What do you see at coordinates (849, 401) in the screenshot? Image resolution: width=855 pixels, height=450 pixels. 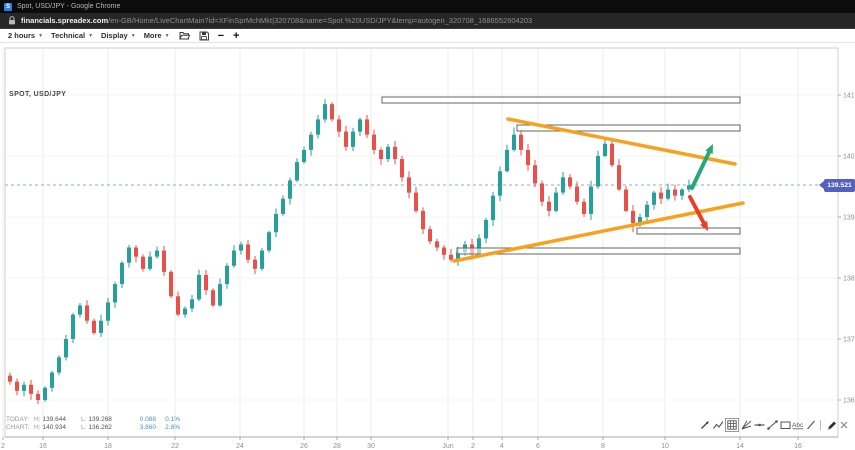 I see `y-tick-label: 136` at bounding box center [849, 401].